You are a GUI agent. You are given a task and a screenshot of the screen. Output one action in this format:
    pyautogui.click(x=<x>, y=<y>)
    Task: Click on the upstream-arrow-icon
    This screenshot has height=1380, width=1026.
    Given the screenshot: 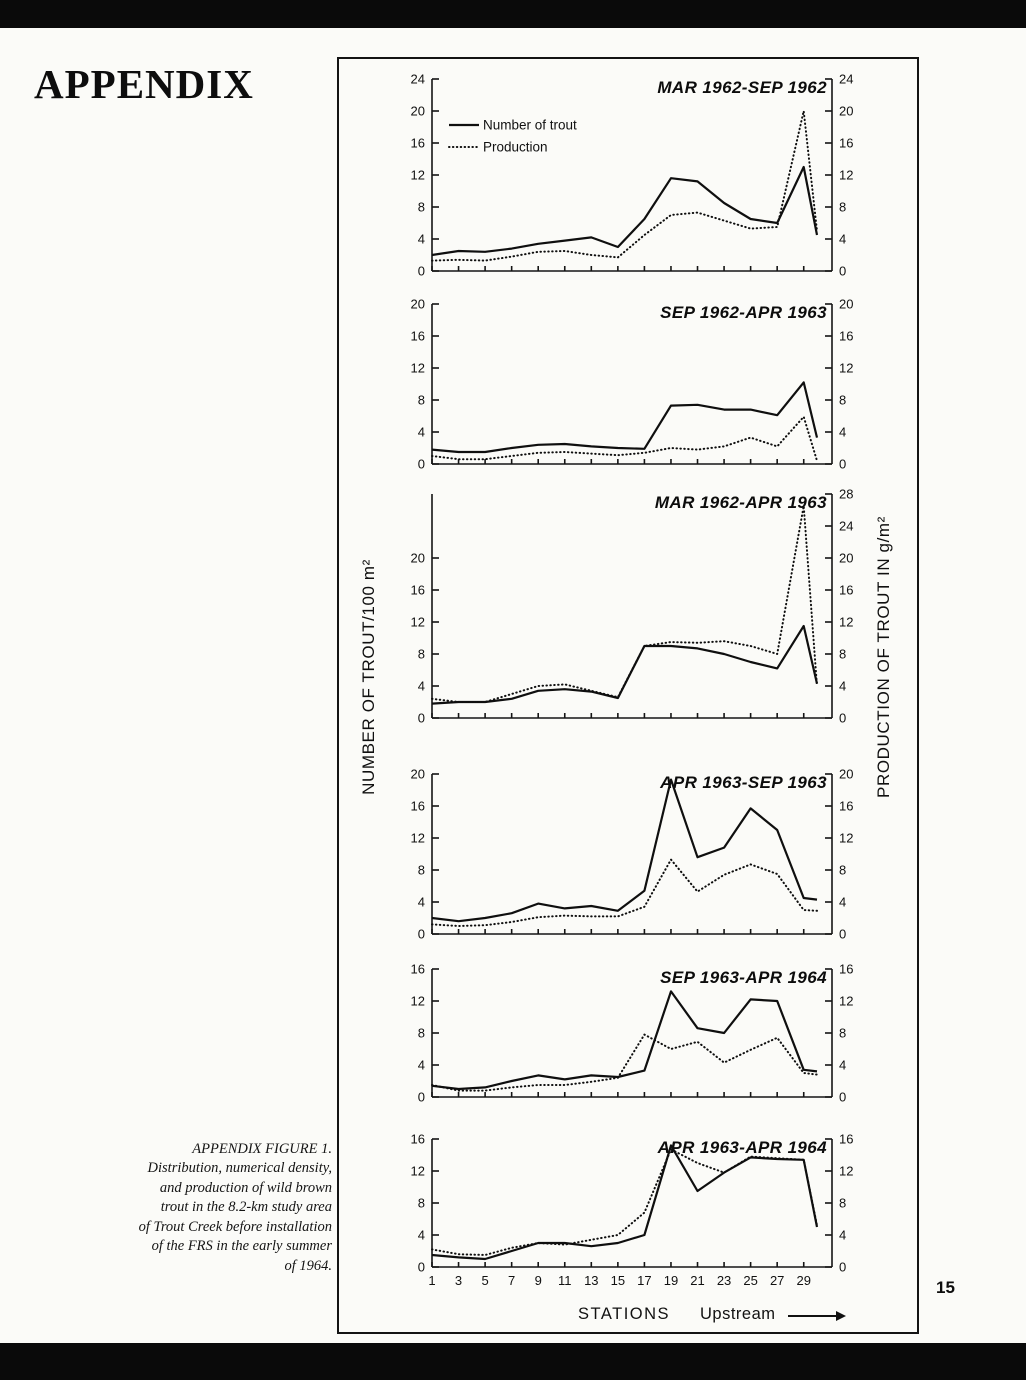 What is the action you would take?
    pyautogui.click(x=817, y=1315)
    